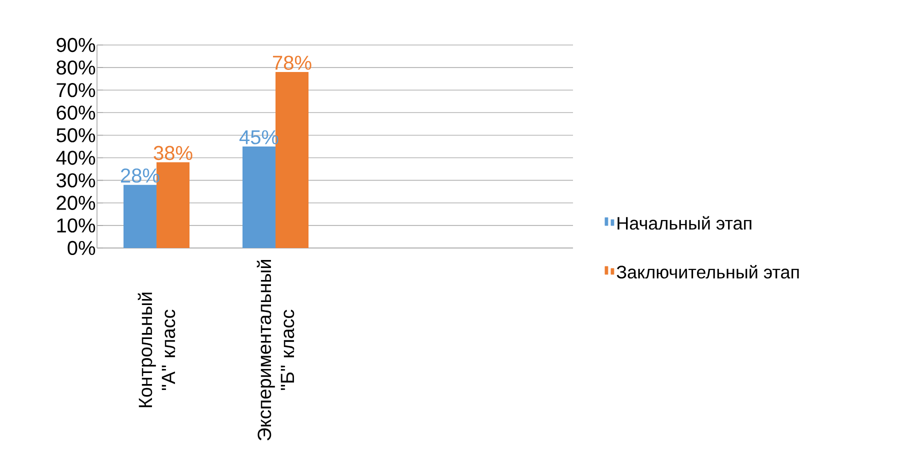 Image resolution: width=897 pixels, height=470 pixels. Describe the element at coordinates (76, 113) in the screenshot. I see `y-tick-label: 60%` at that location.